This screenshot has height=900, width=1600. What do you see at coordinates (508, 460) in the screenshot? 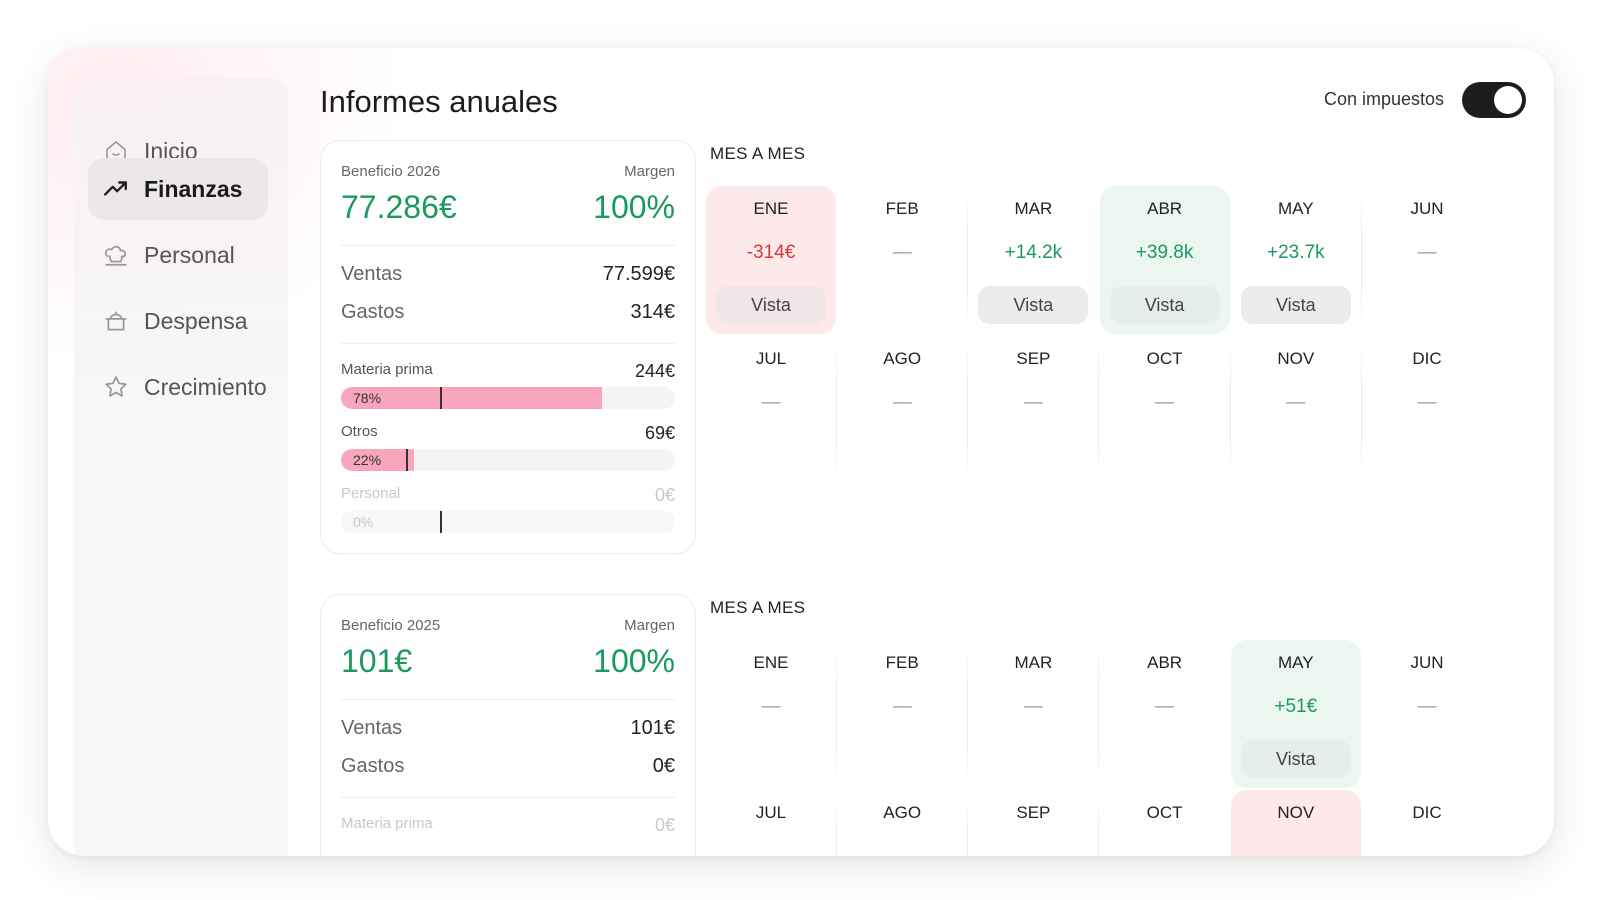
I see `category-bar: 22%` at bounding box center [508, 460].